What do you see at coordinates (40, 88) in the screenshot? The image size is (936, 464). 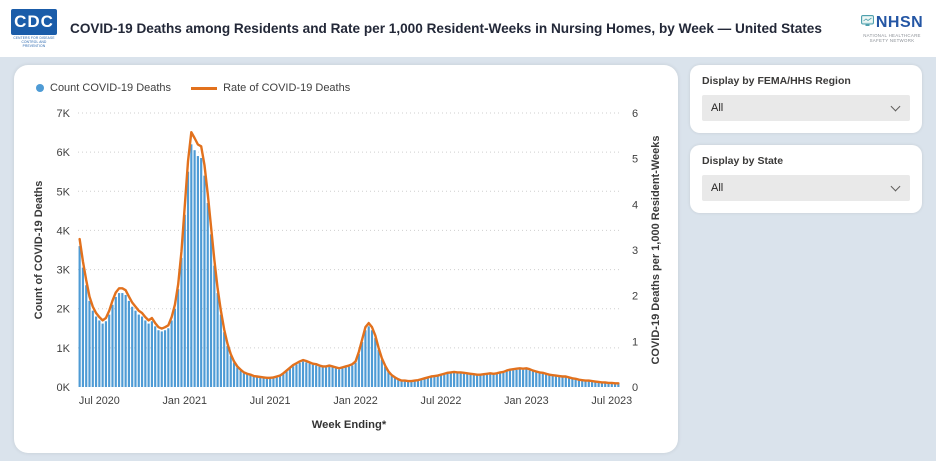 I see `count-legend-dot-icon` at bounding box center [40, 88].